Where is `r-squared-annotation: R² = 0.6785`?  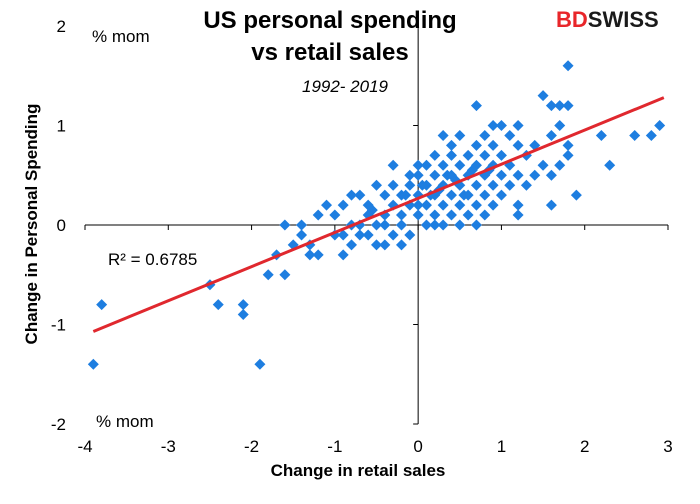
r-squared-annotation: R² = 0.6785 is located at coordinates (152, 259).